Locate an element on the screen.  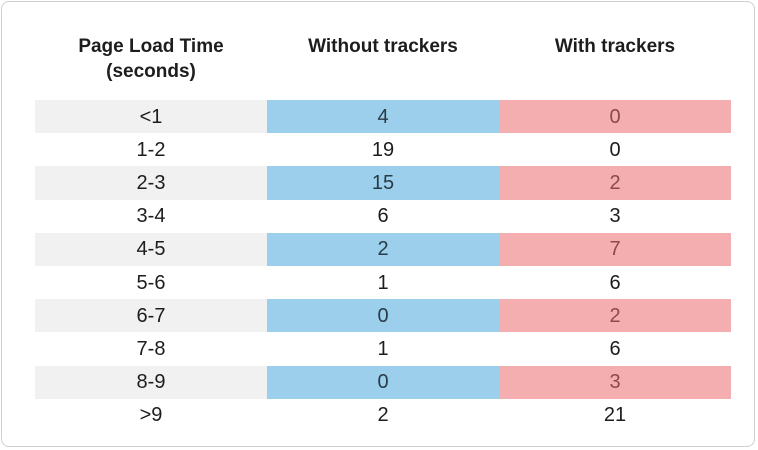
table-row: 5-6 1 6 is located at coordinates (383, 282).